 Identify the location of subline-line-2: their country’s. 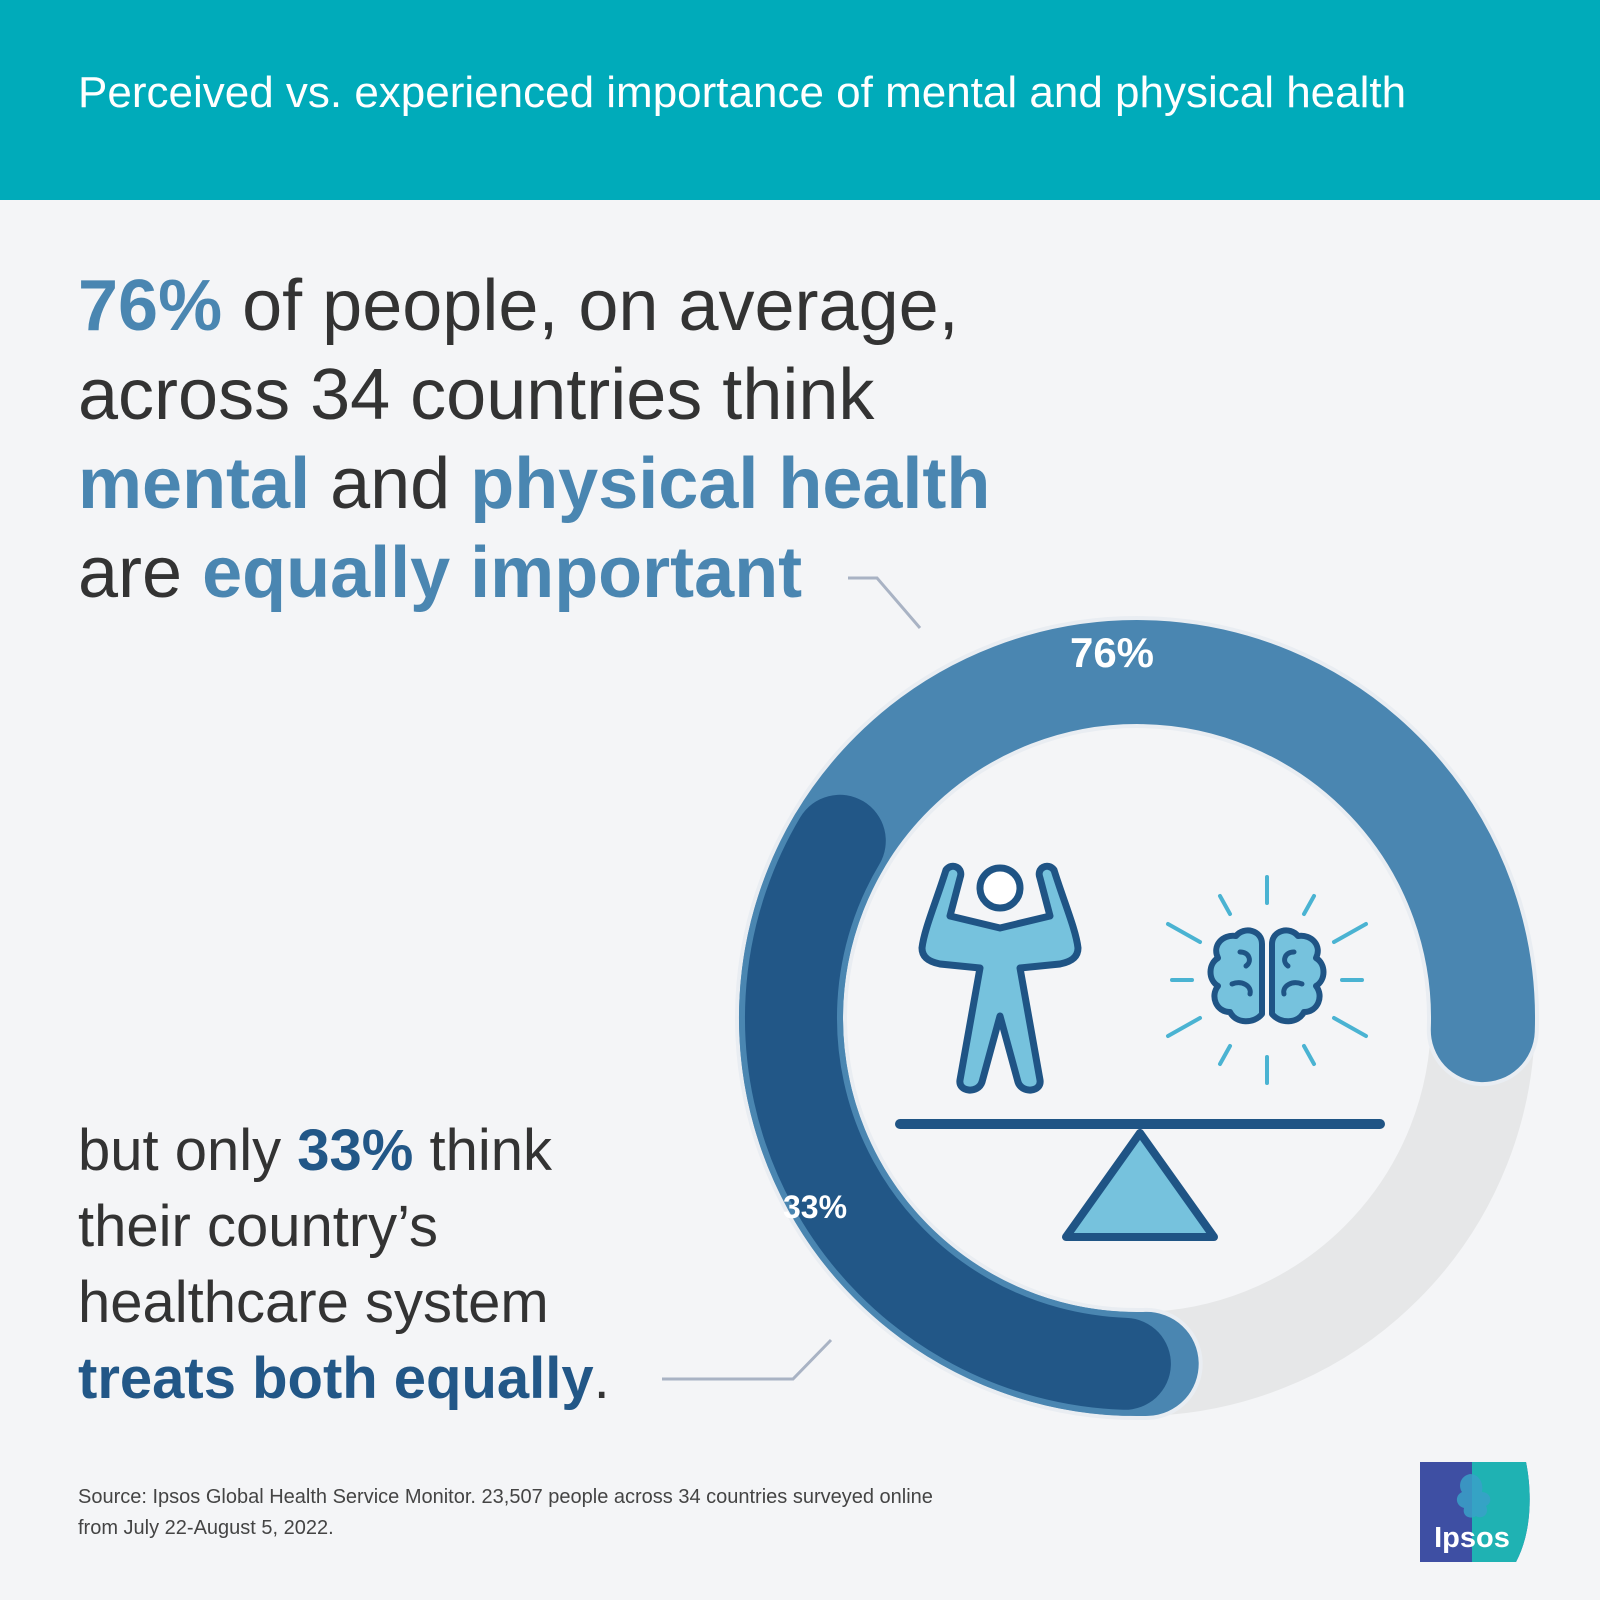
(258, 1226).